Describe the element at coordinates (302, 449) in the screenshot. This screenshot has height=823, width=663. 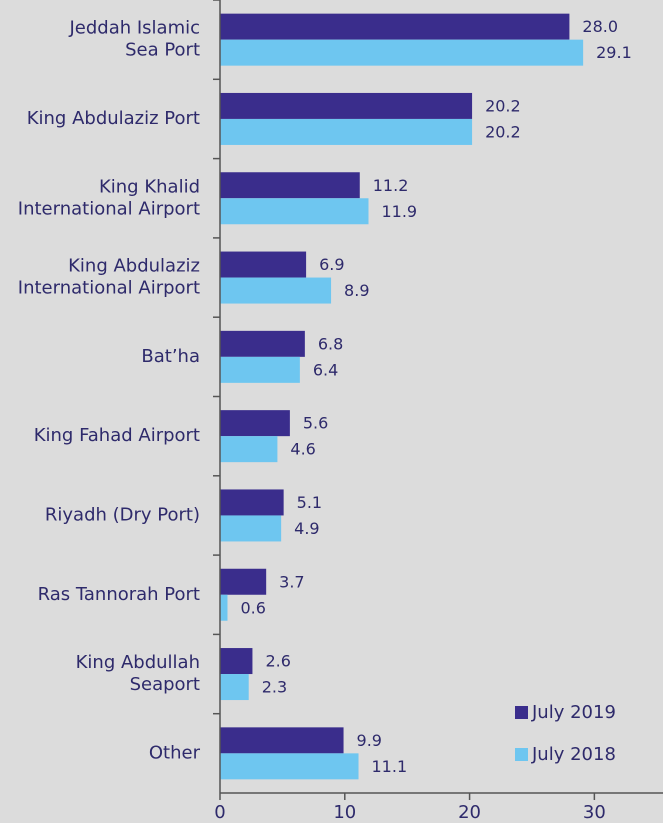
I see `value-label: 4.6` at that location.